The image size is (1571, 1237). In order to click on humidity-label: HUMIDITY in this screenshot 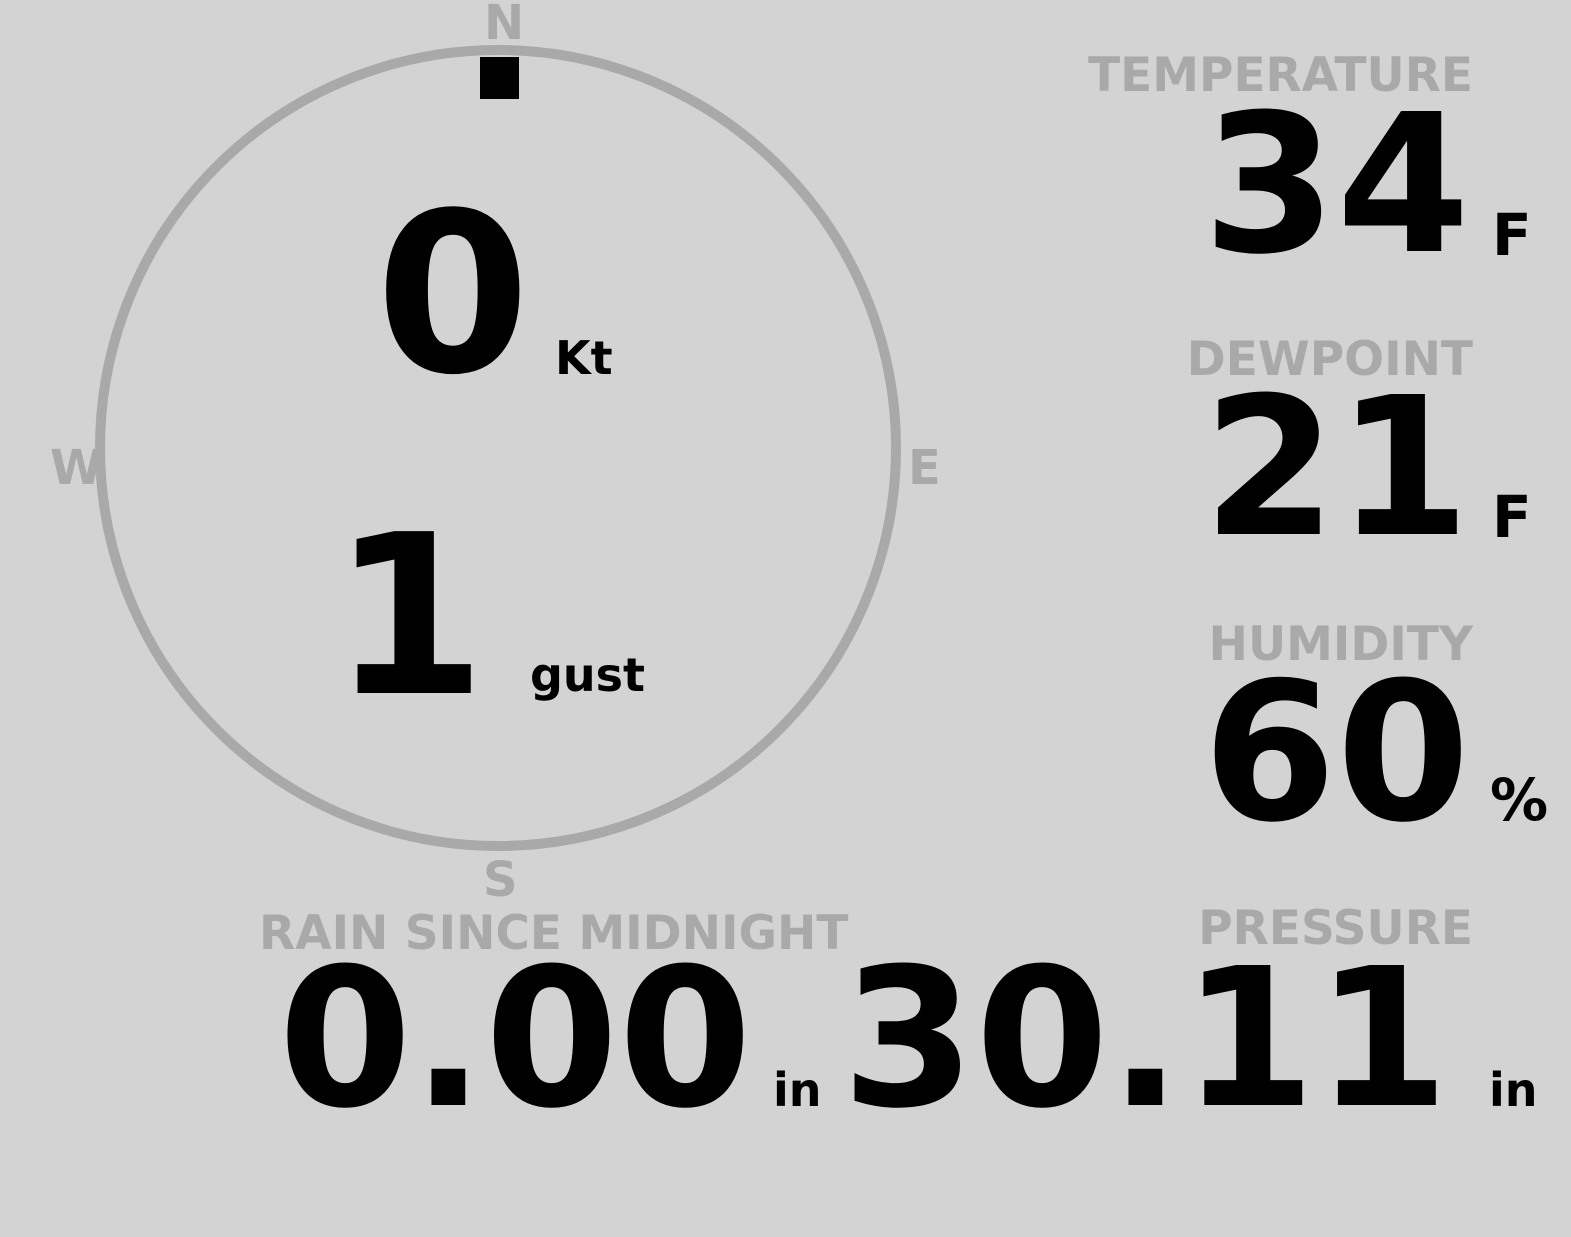, I will do `click(1340, 644)`.